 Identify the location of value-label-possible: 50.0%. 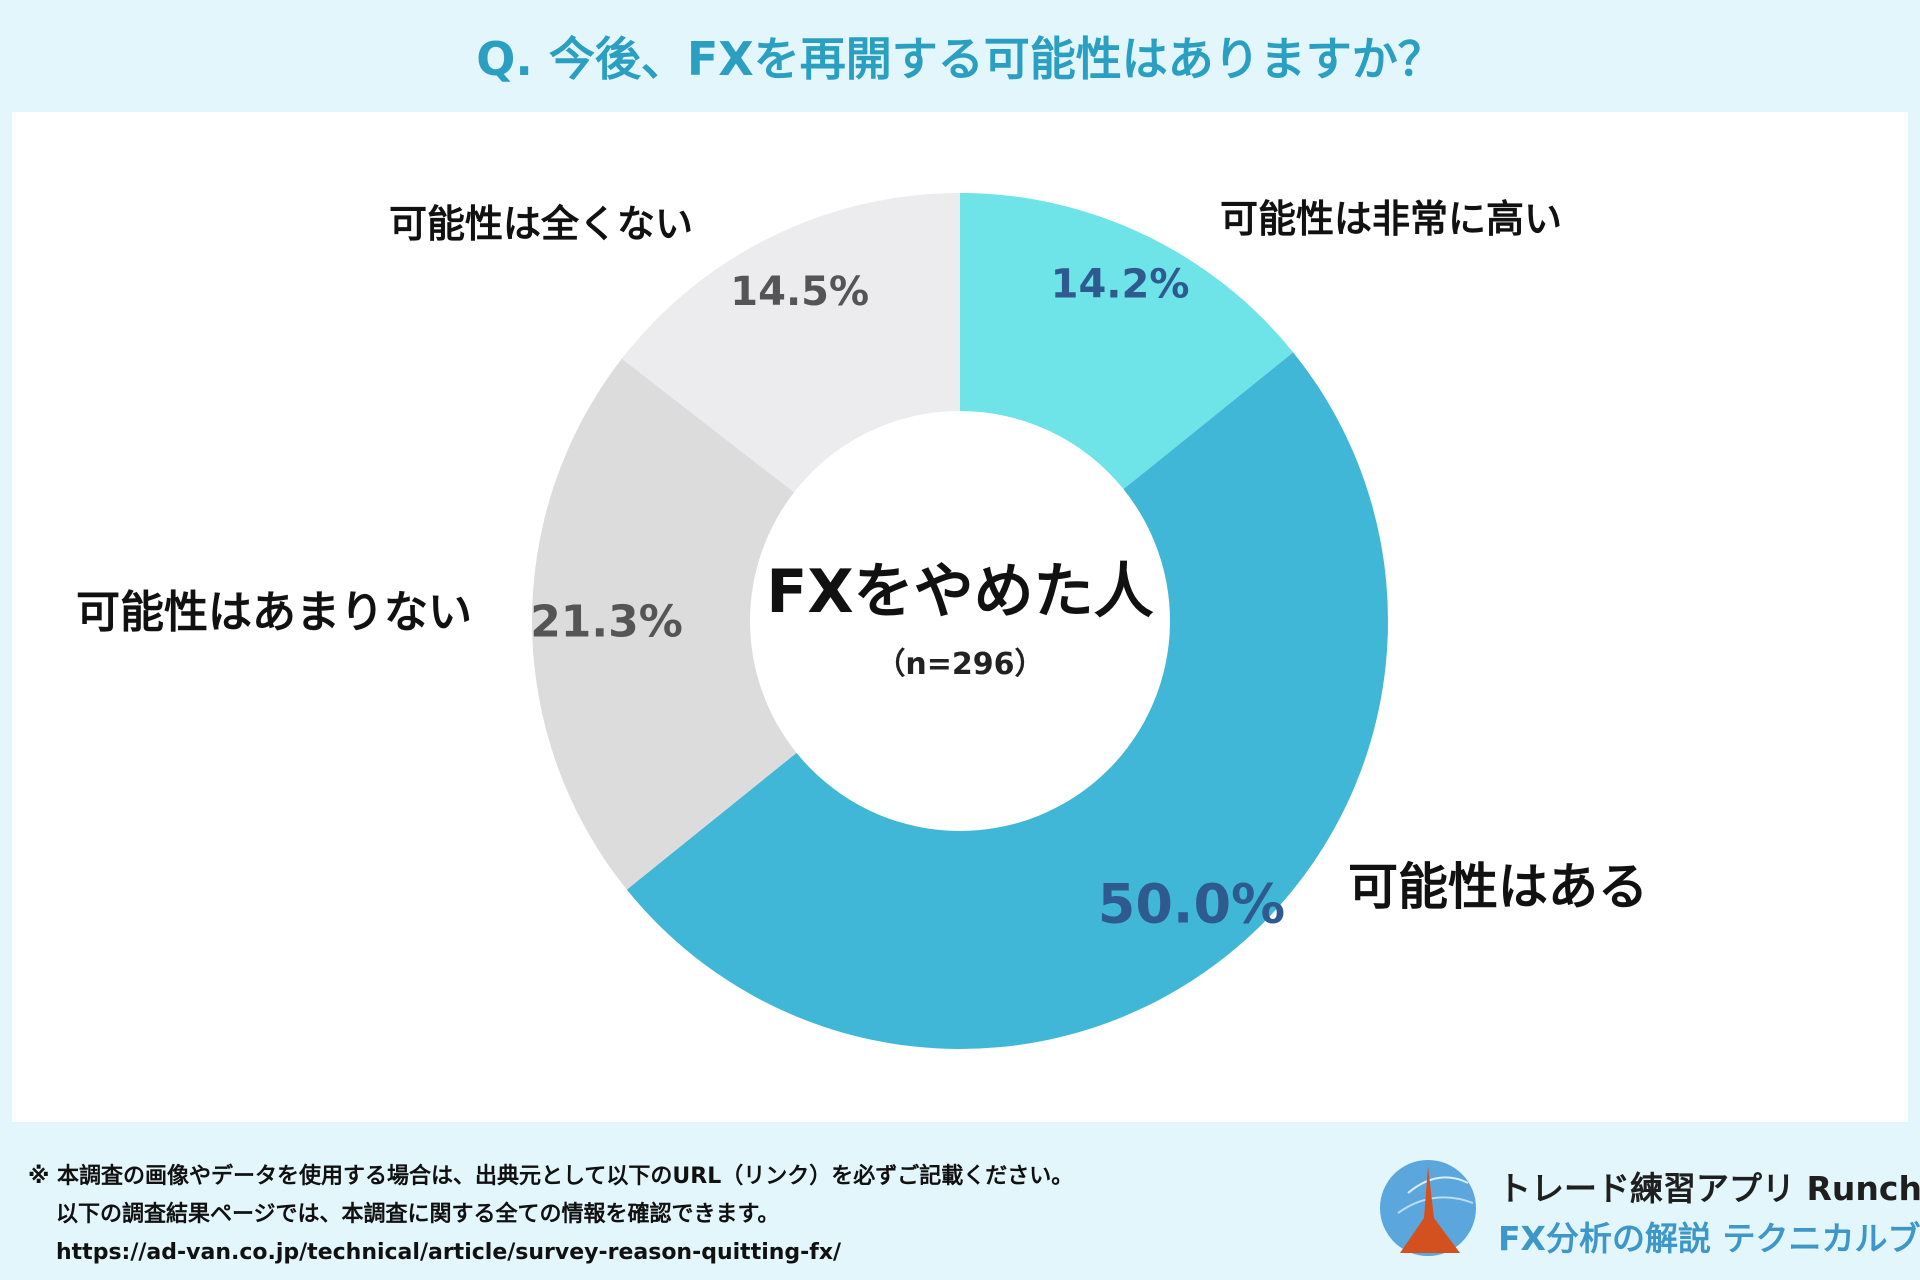
(1191, 904).